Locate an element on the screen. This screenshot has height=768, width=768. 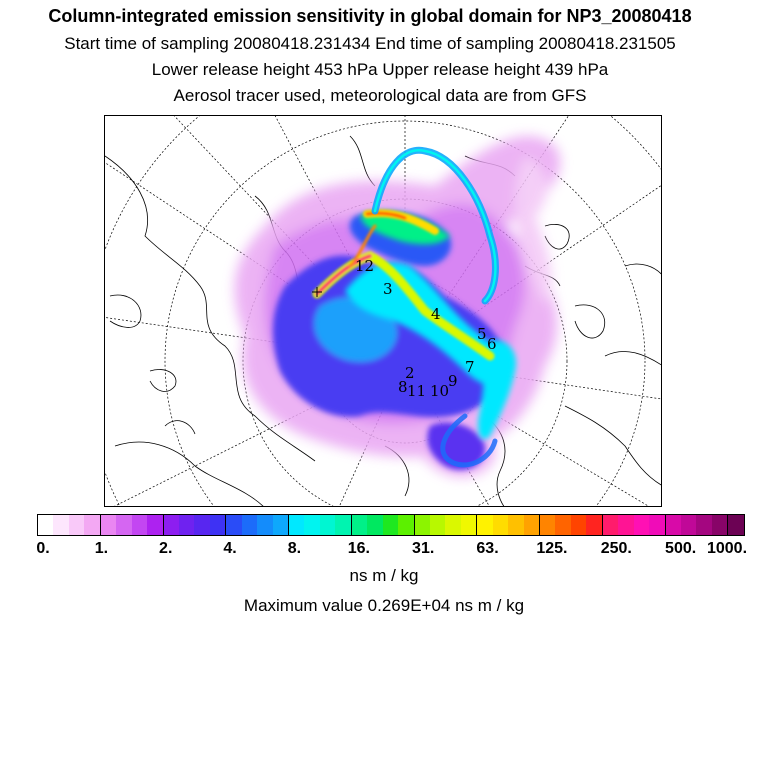
sensitivity-plume-cyan is located at coordinates (425, 324).